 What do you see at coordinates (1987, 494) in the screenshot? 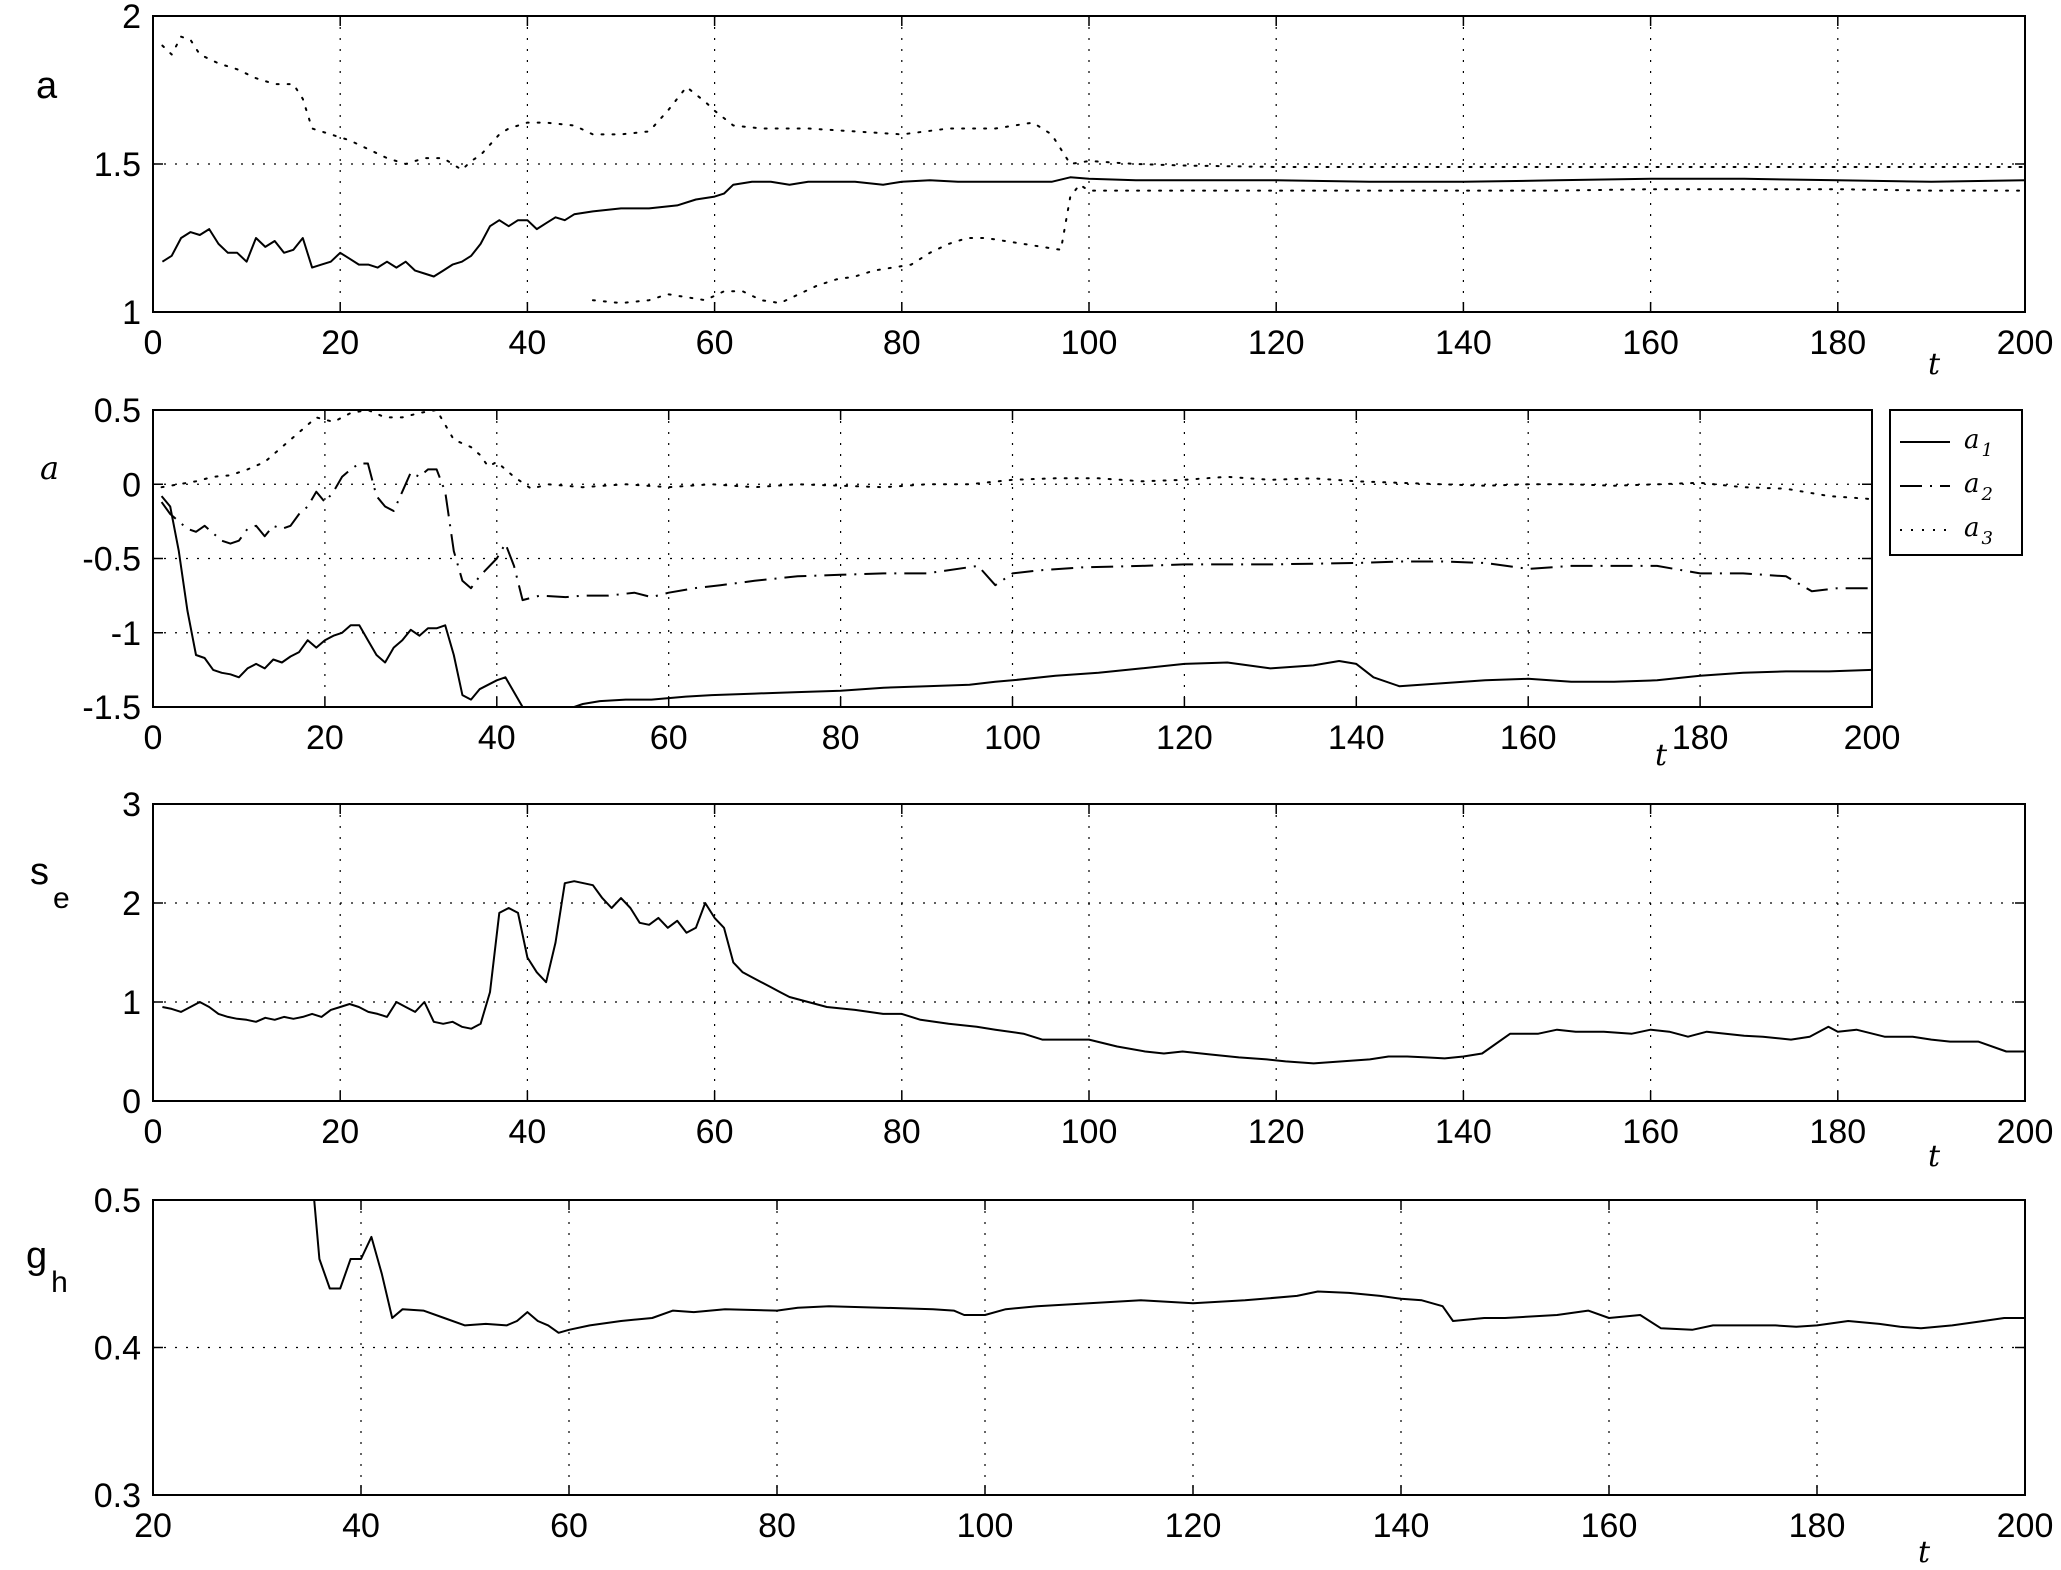
I see `legend-label-subscript: 2` at bounding box center [1987, 494].